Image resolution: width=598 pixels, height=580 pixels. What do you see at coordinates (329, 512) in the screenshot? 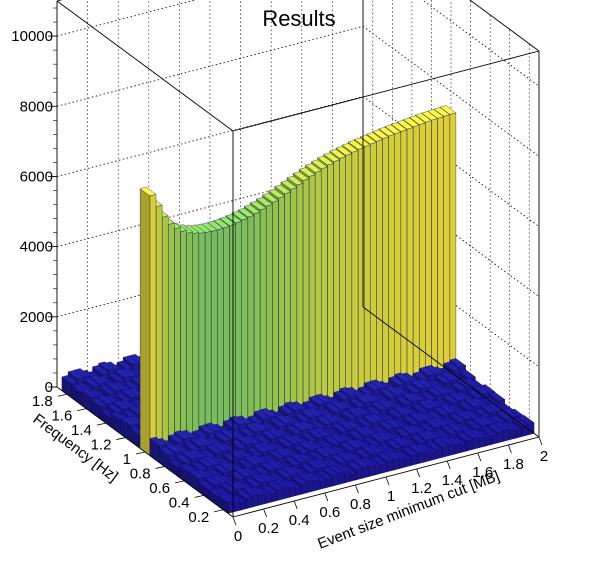
I see `x-tick-label: 0.6` at bounding box center [329, 512].